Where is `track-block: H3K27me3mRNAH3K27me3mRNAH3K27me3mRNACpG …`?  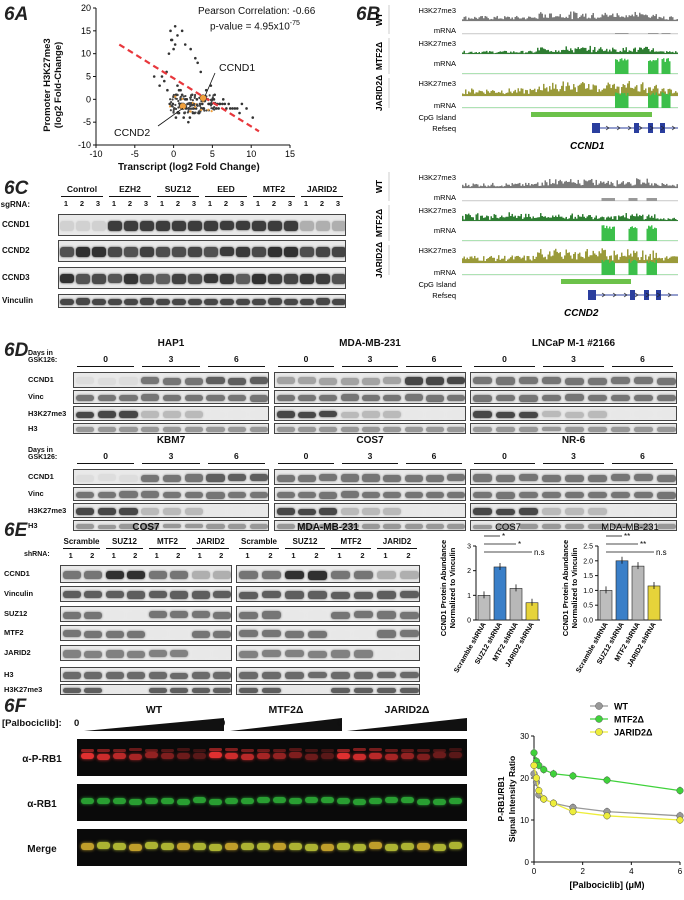 track-block: H3K27me3mRNAH3K27me3mRNAH3K27me3mRNACpG … is located at coordinates (526, 245).